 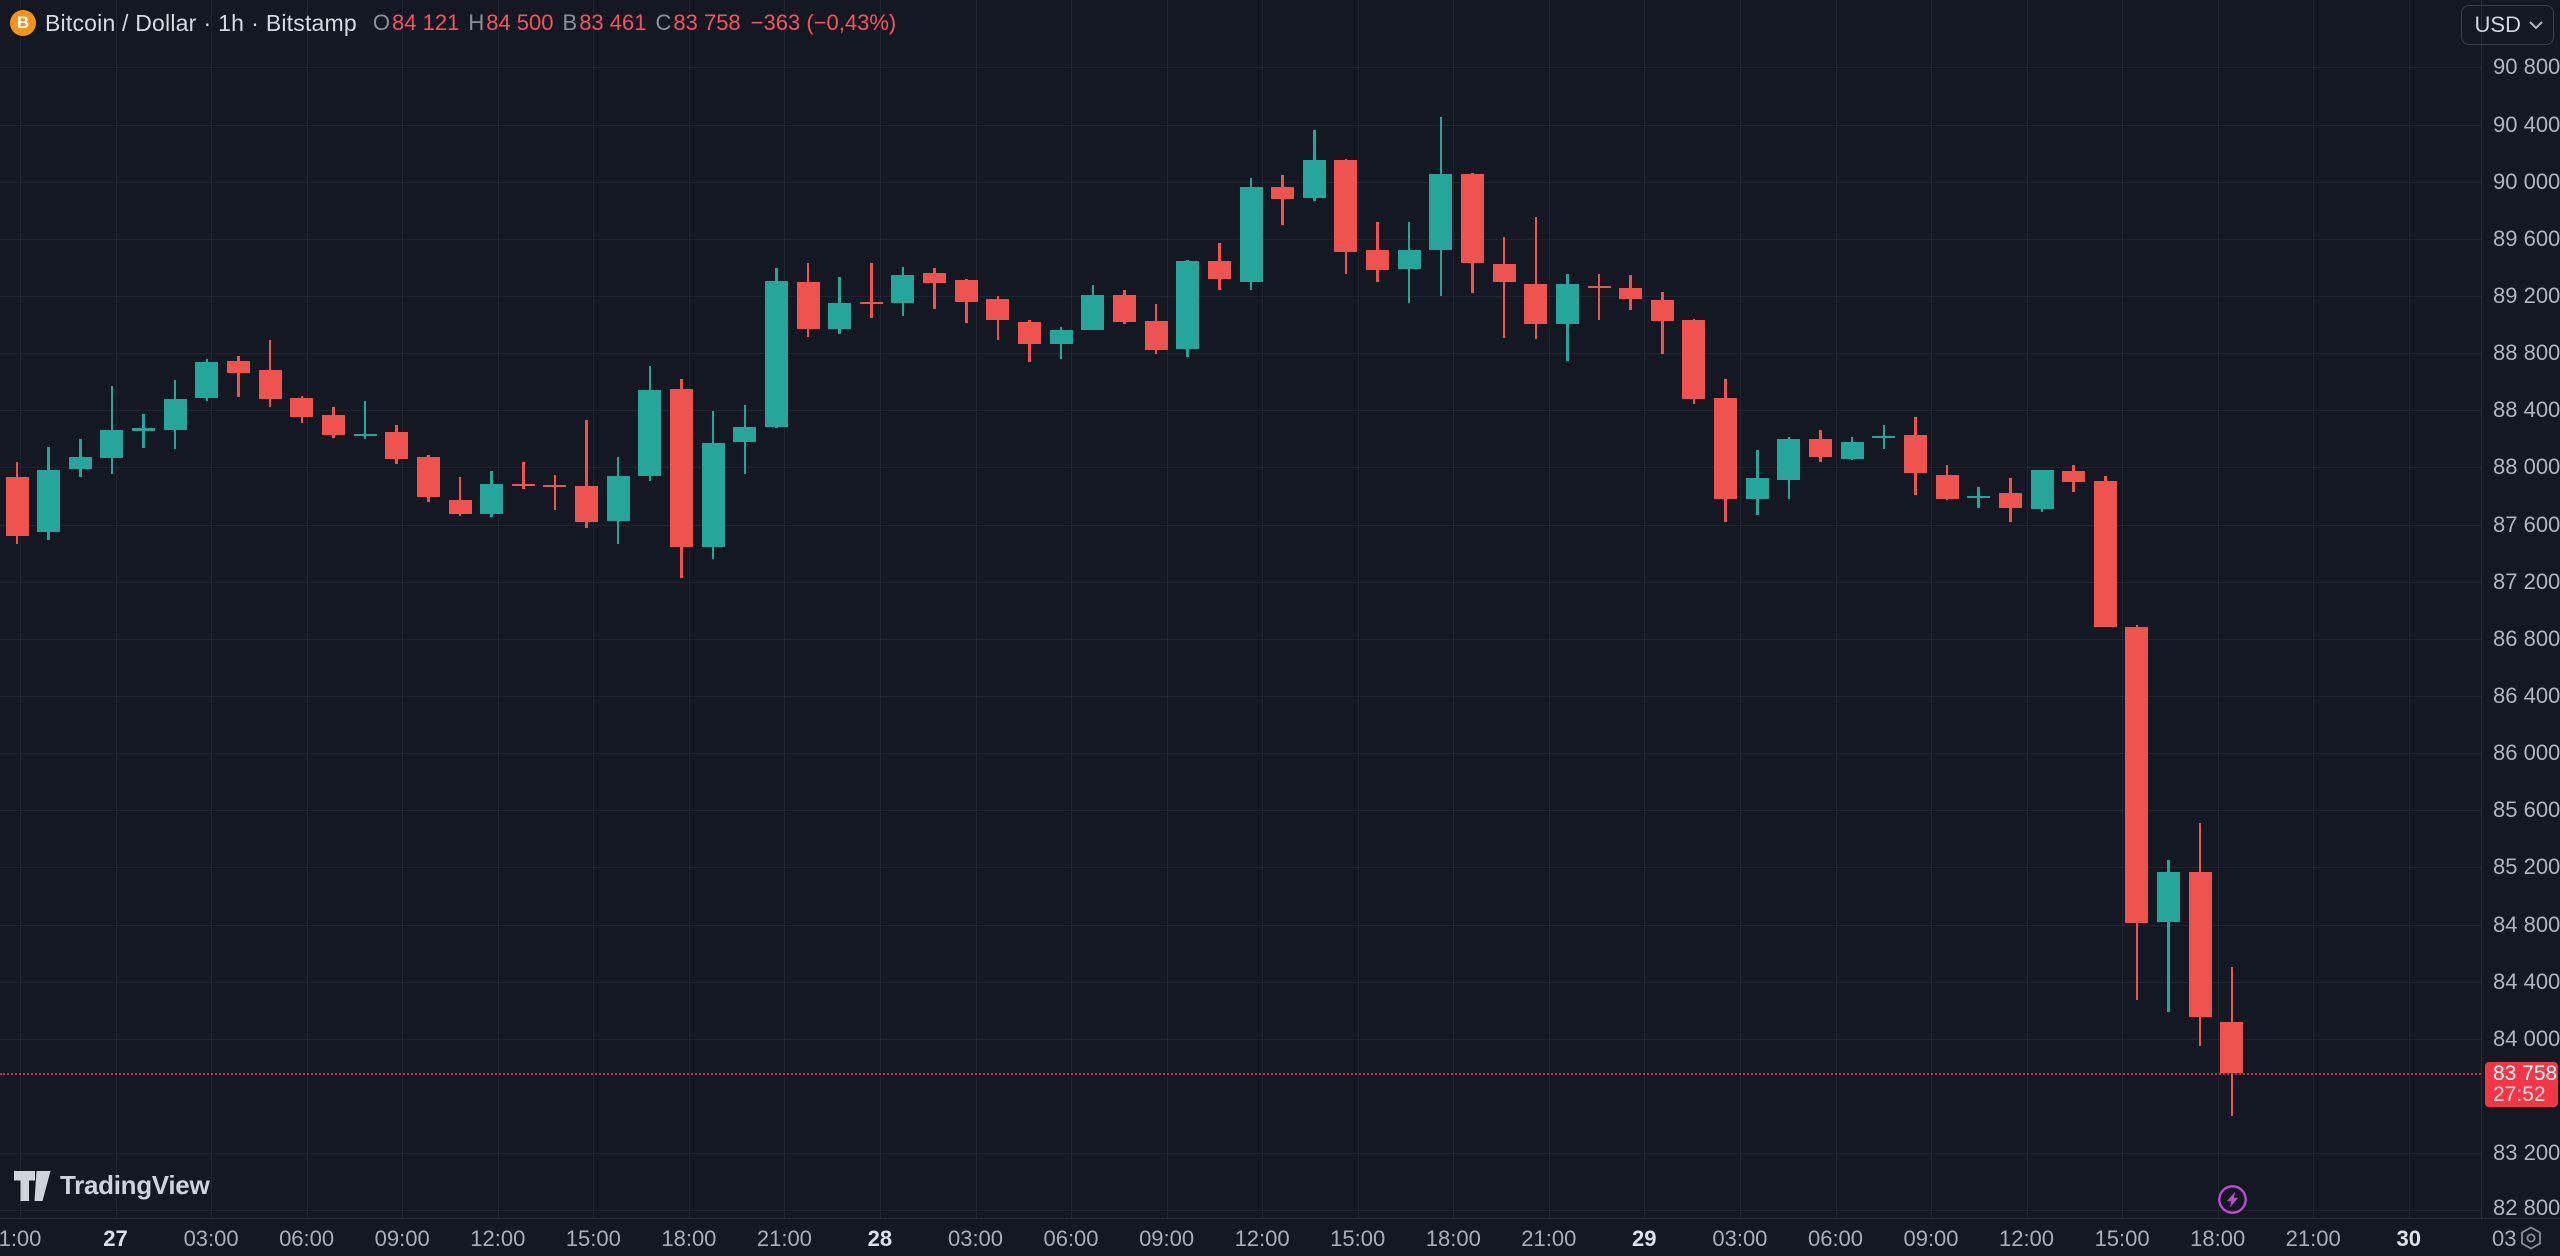 I want to click on price-axis-label: 90 800, so click(x=2526, y=67).